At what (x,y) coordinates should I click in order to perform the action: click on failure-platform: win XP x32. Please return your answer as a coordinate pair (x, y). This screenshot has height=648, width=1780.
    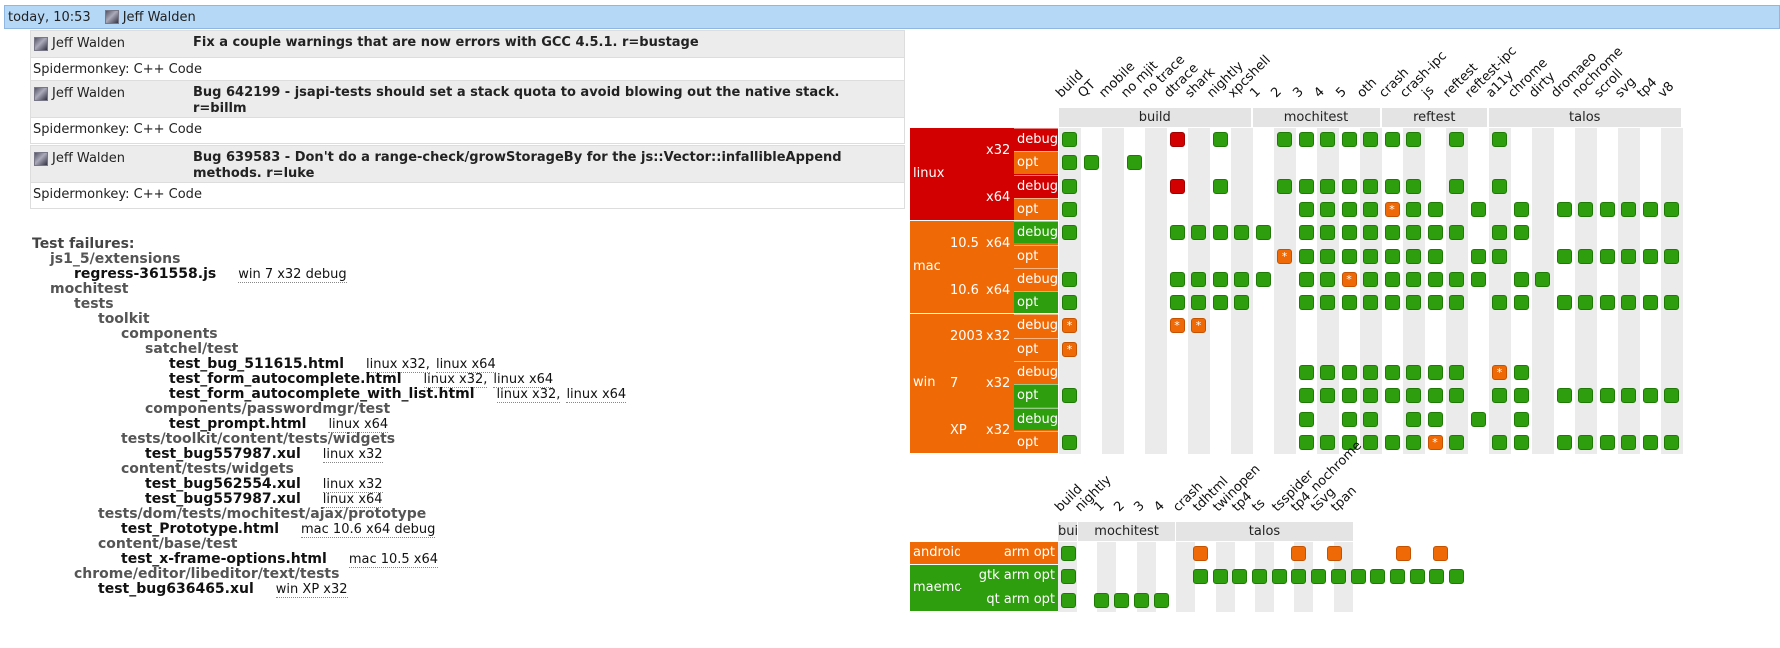
    Looking at the image, I should click on (311, 590).